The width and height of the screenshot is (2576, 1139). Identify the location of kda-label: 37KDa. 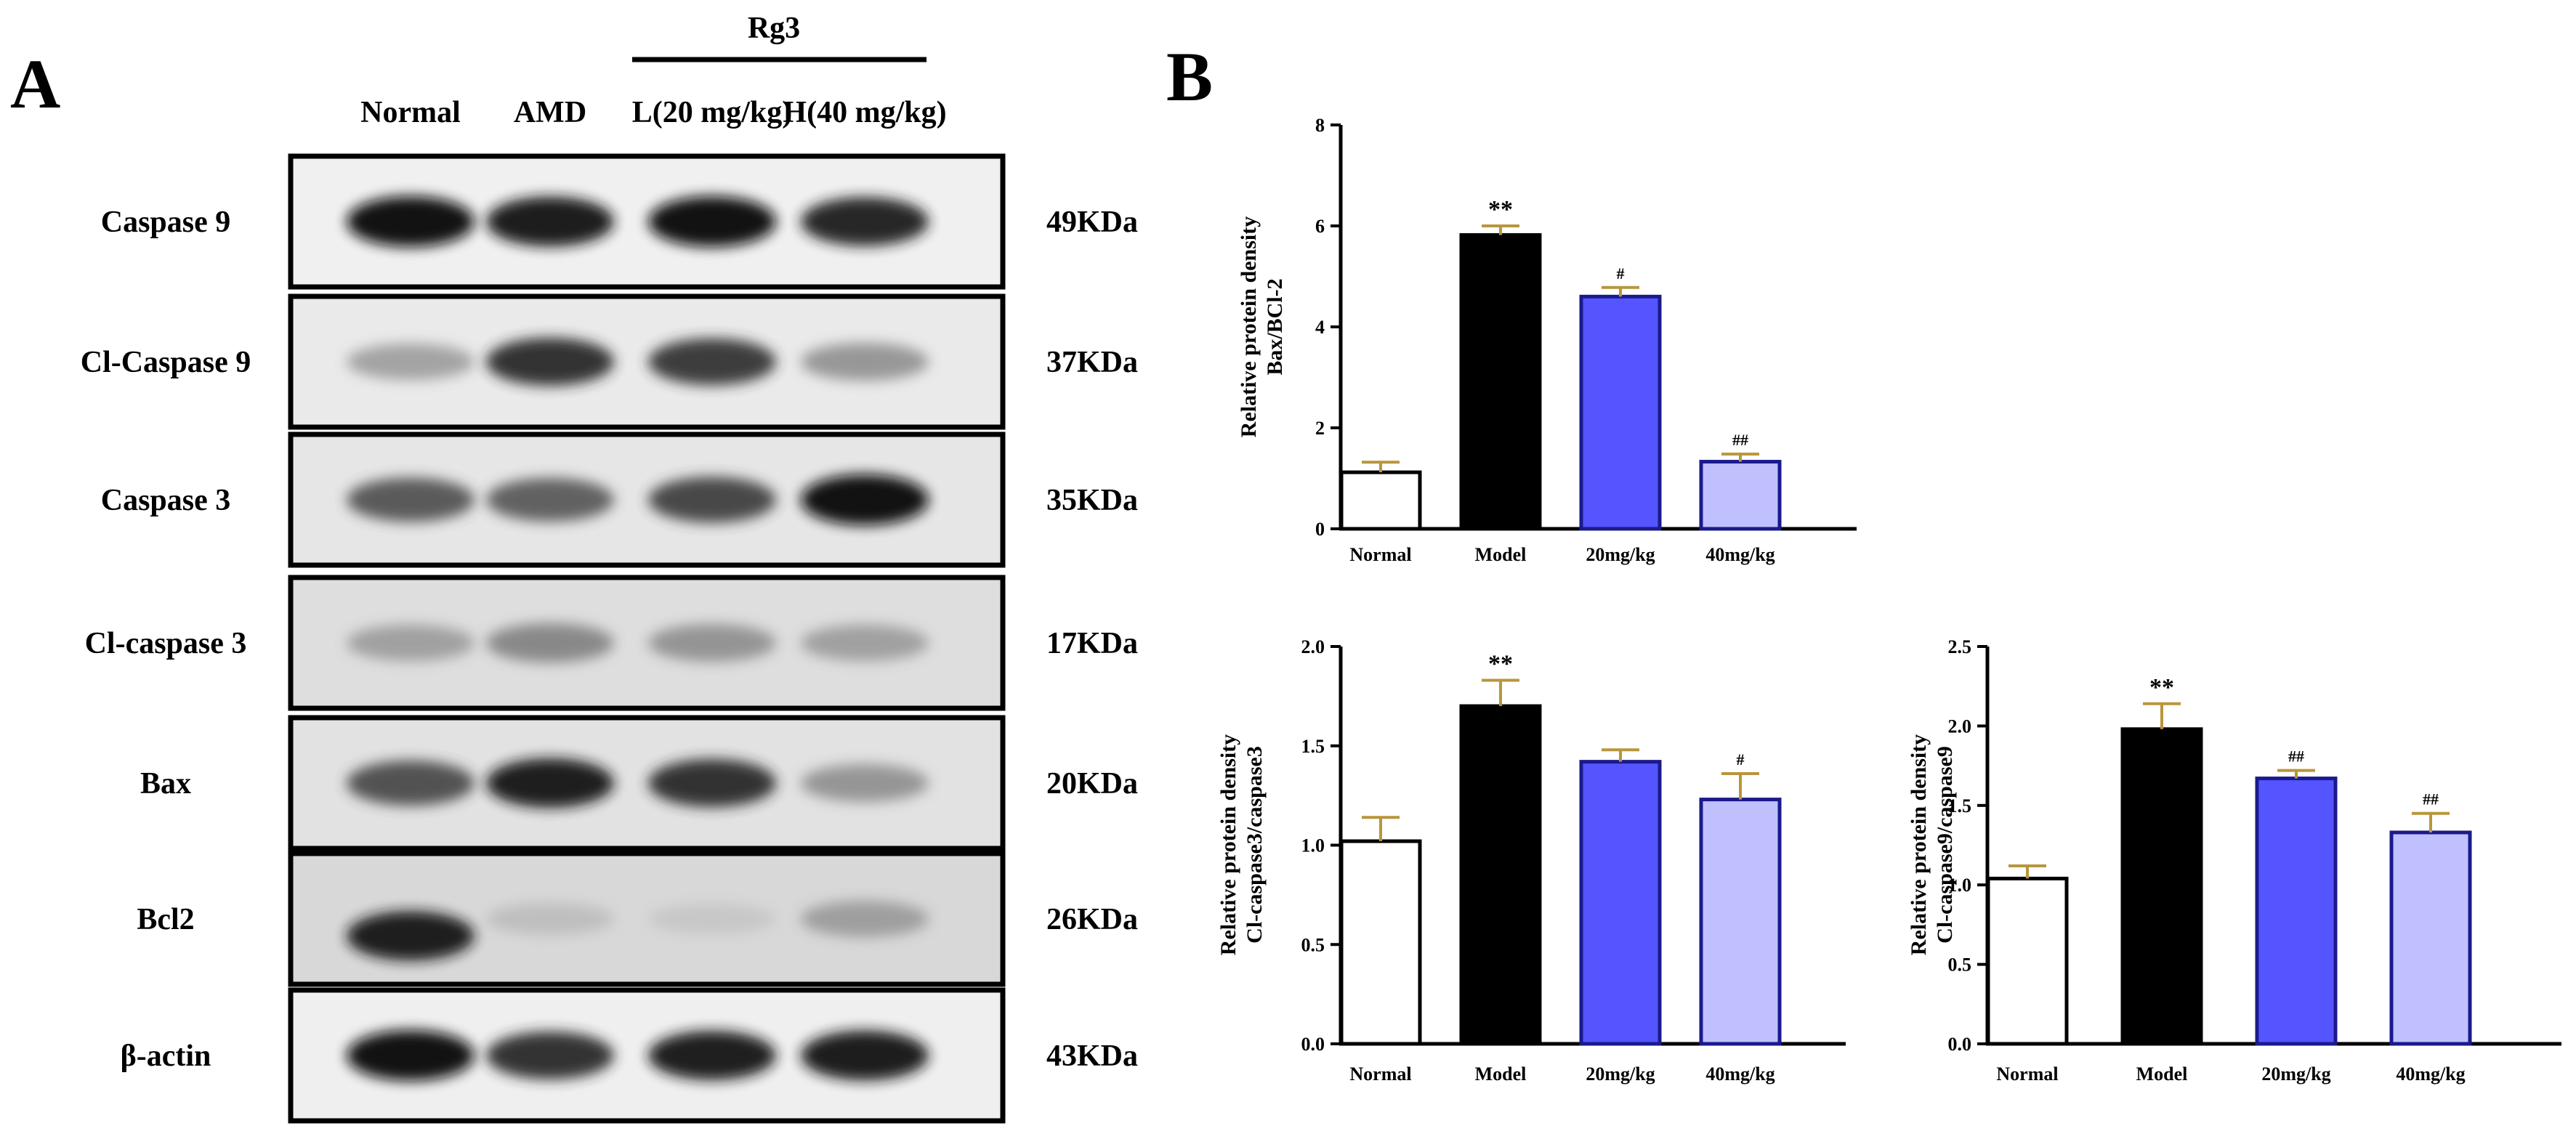
(1092, 362).